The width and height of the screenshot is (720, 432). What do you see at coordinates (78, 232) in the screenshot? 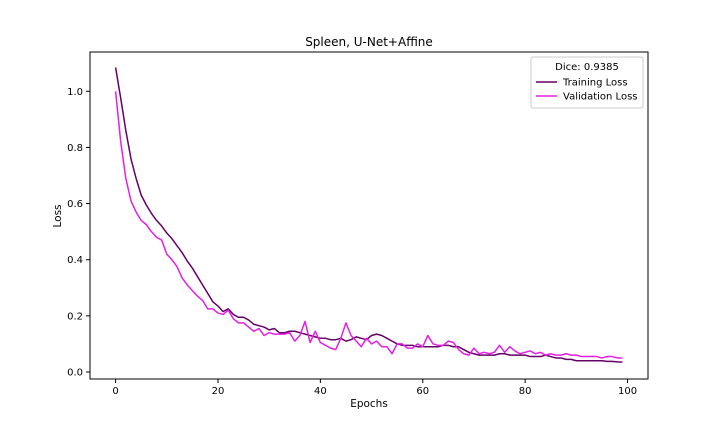
I see `y-ticks: 0.0 0.2 0.4 0.6 0.8 1.0` at bounding box center [78, 232].